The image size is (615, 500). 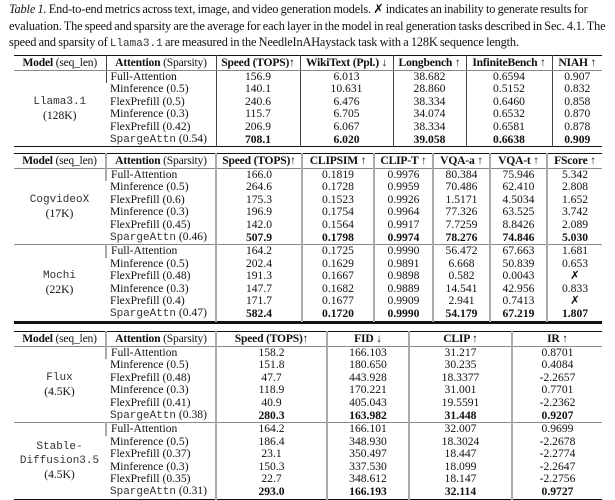 I want to click on metric-cell: -2.2774, so click(x=556, y=454).